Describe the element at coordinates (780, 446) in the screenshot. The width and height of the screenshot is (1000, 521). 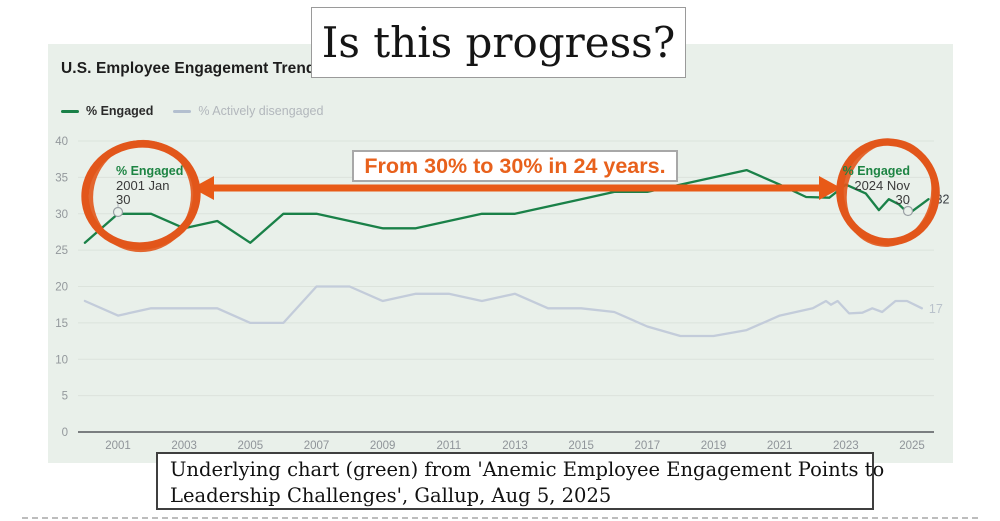
I see `x-tick-label: 2021` at that location.